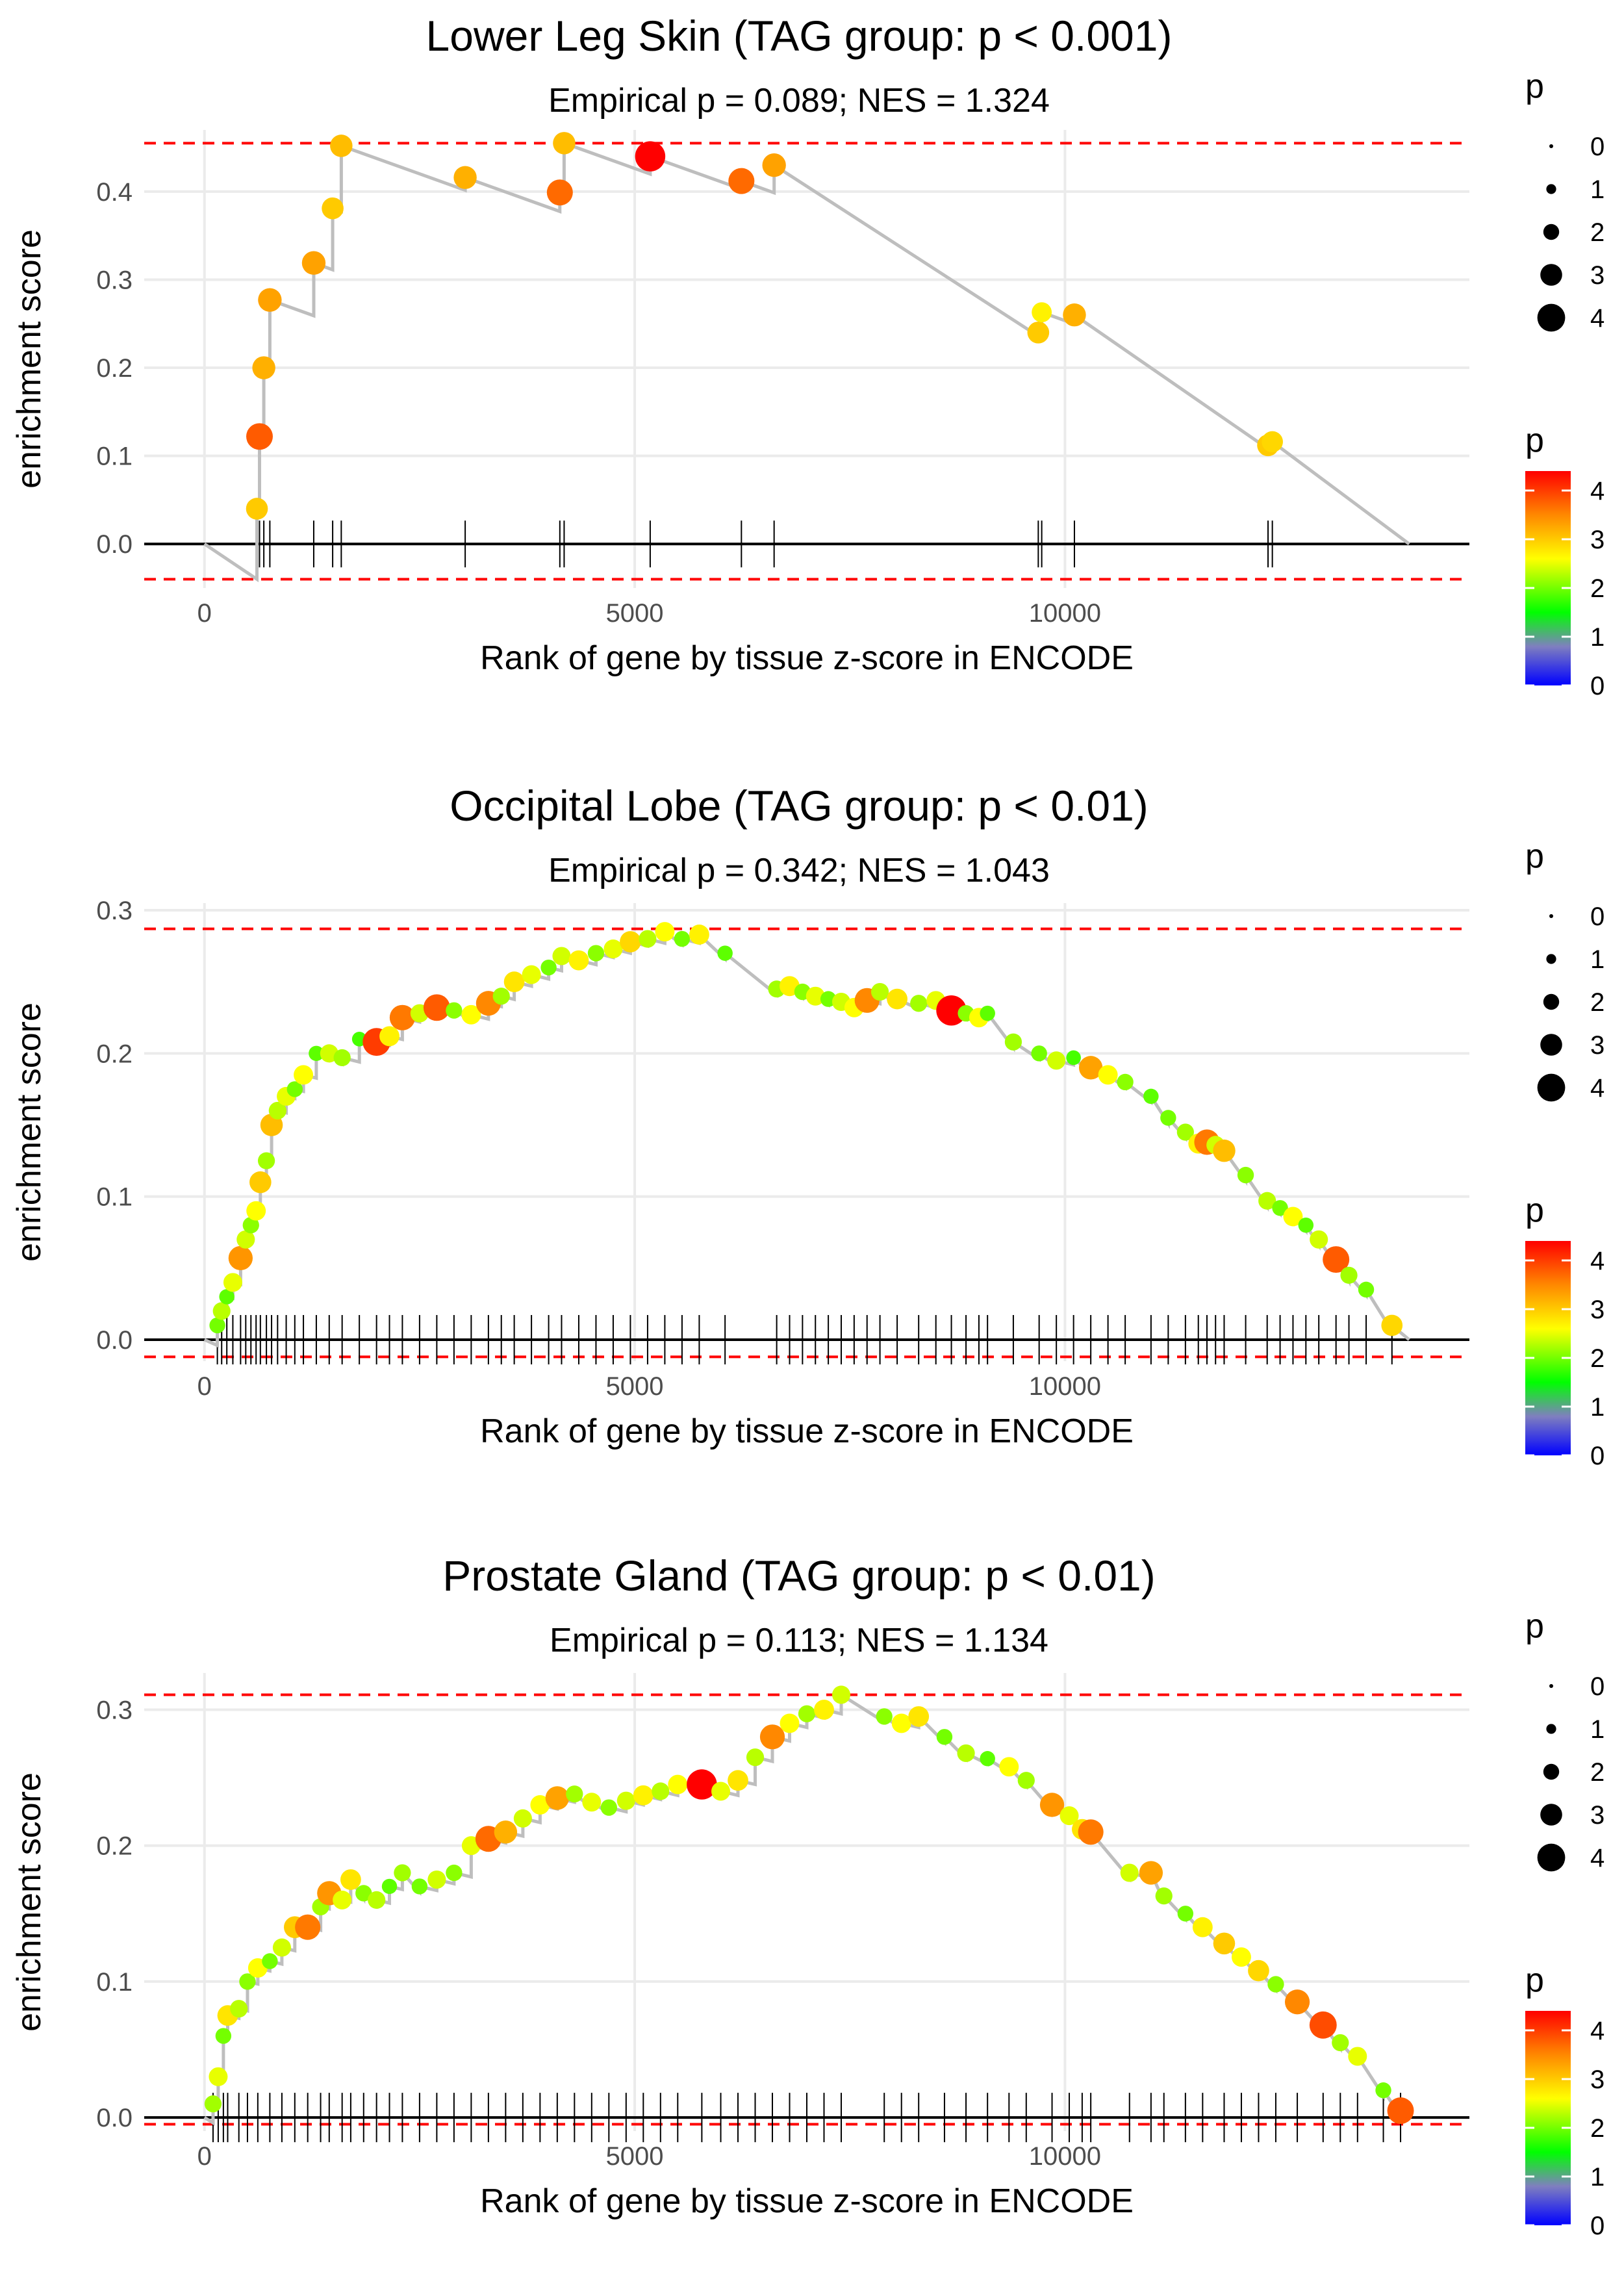 The height and width of the screenshot is (2274, 1624). I want to click on y-axis-title: enrichment score, so click(29, 1132).